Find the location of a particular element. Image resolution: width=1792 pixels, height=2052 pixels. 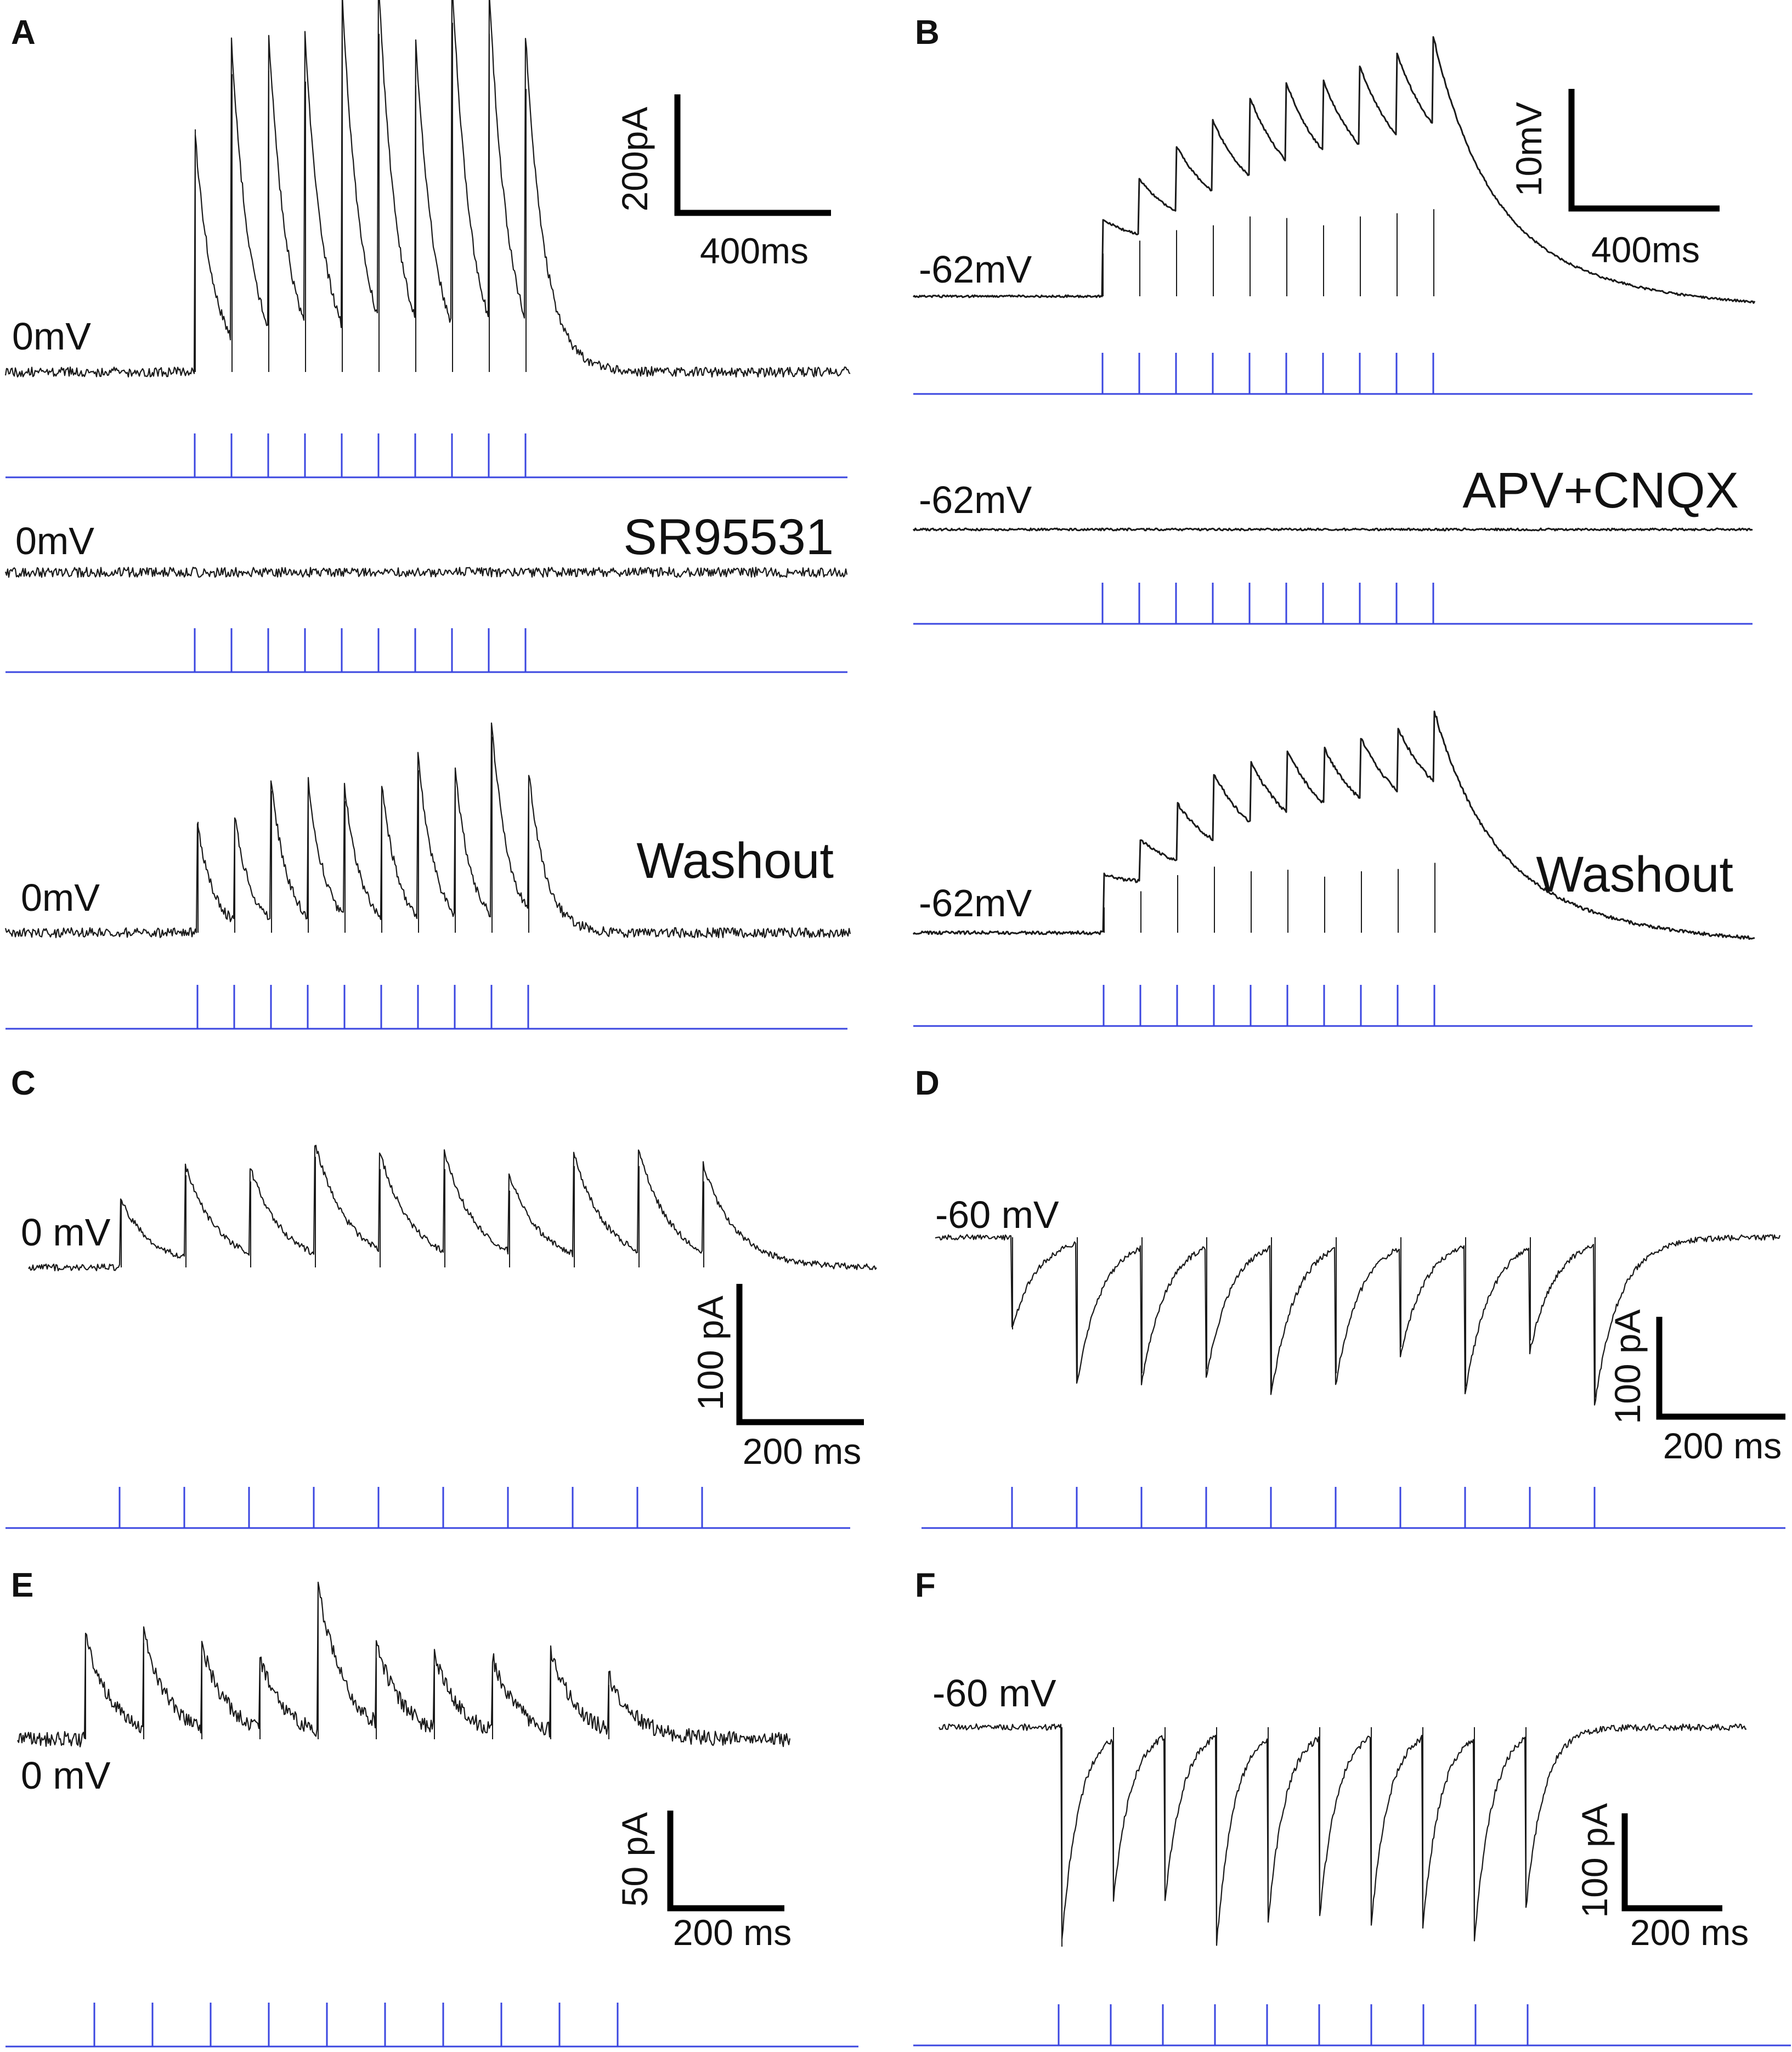

scale-bar: 200pA 400ms is located at coordinates (722, 183).